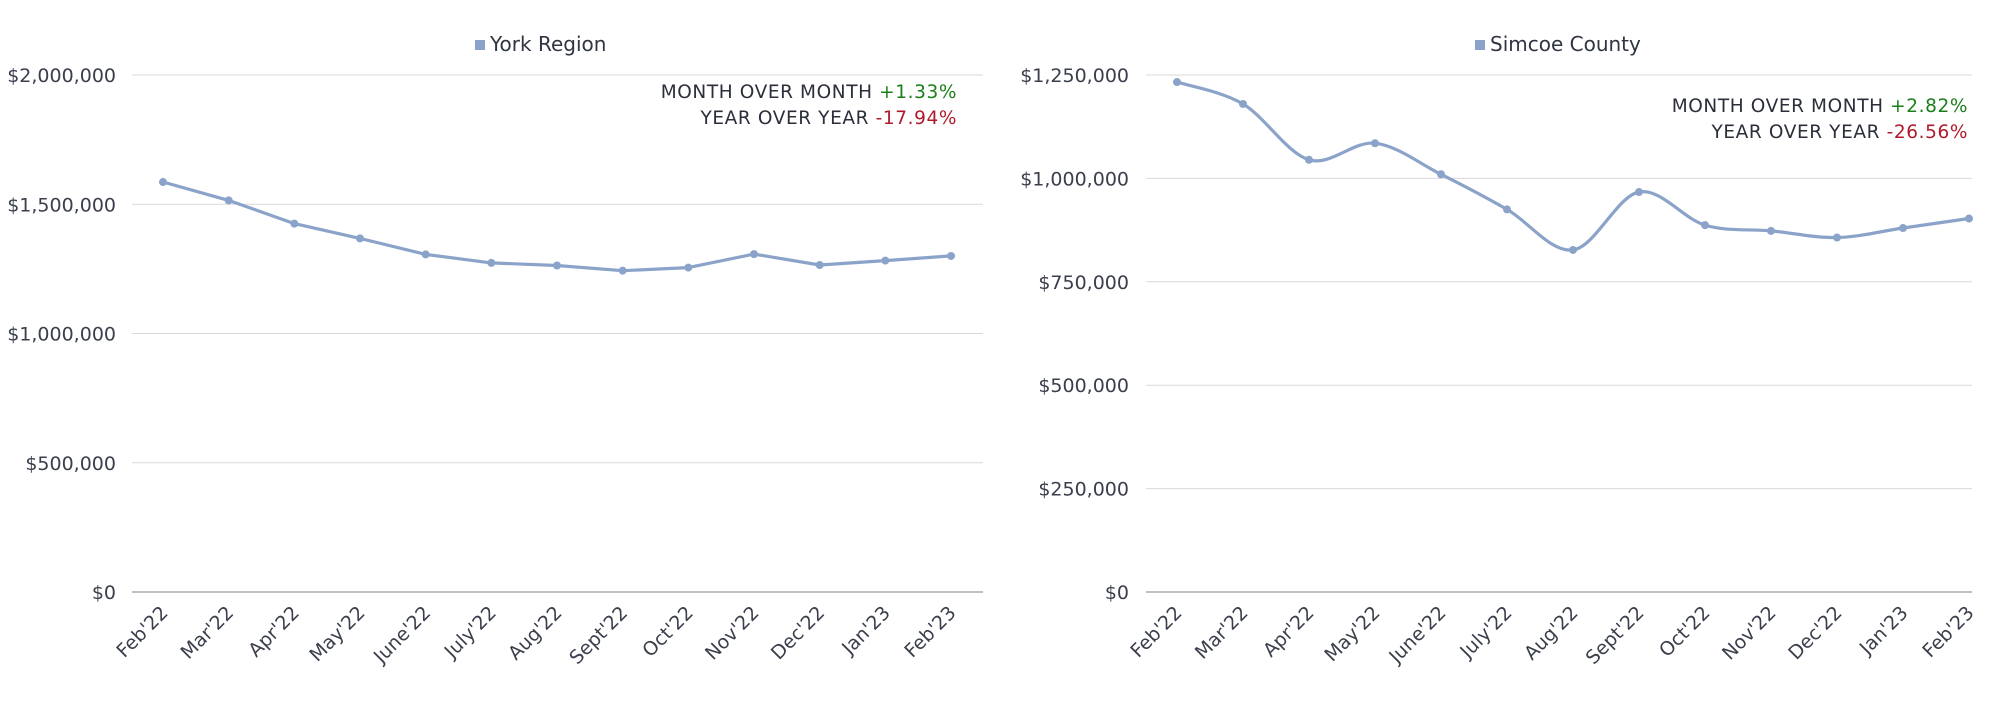 The height and width of the screenshot is (706, 2000). What do you see at coordinates (1083, 490) in the screenshot?
I see `y-tick-label: $250,000` at bounding box center [1083, 490].